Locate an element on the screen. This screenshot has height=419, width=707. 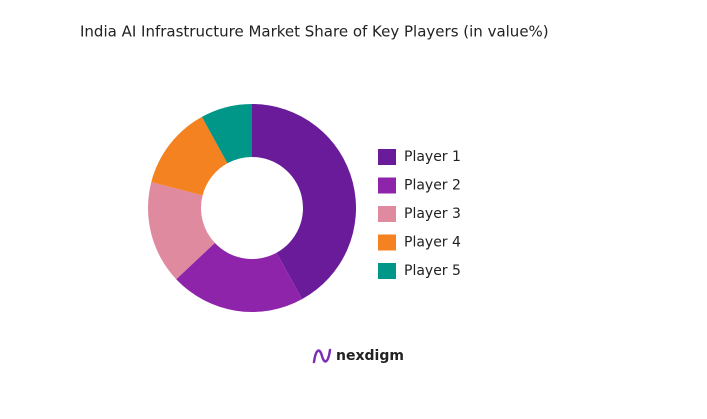
legend-label: Player 2 is located at coordinates (432, 186).